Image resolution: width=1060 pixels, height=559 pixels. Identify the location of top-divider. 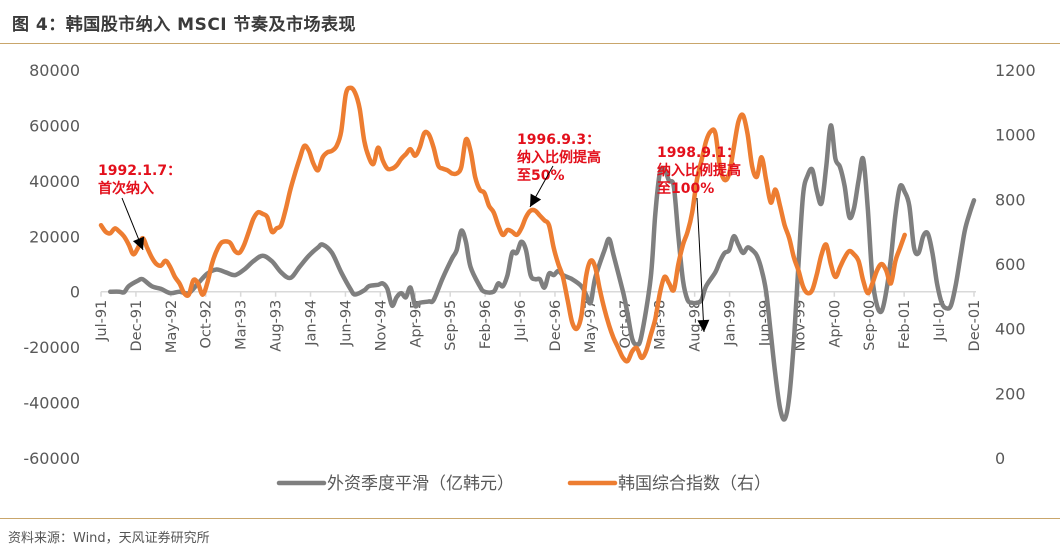
(530, 43).